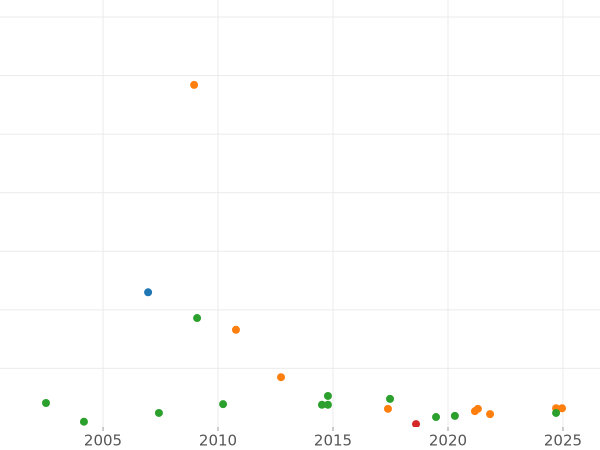 This screenshot has height=450, width=600. What do you see at coordinates (103, 441) in the screenshot?
I see `x-tick-label: 2005` at bounding box center [103, 441].